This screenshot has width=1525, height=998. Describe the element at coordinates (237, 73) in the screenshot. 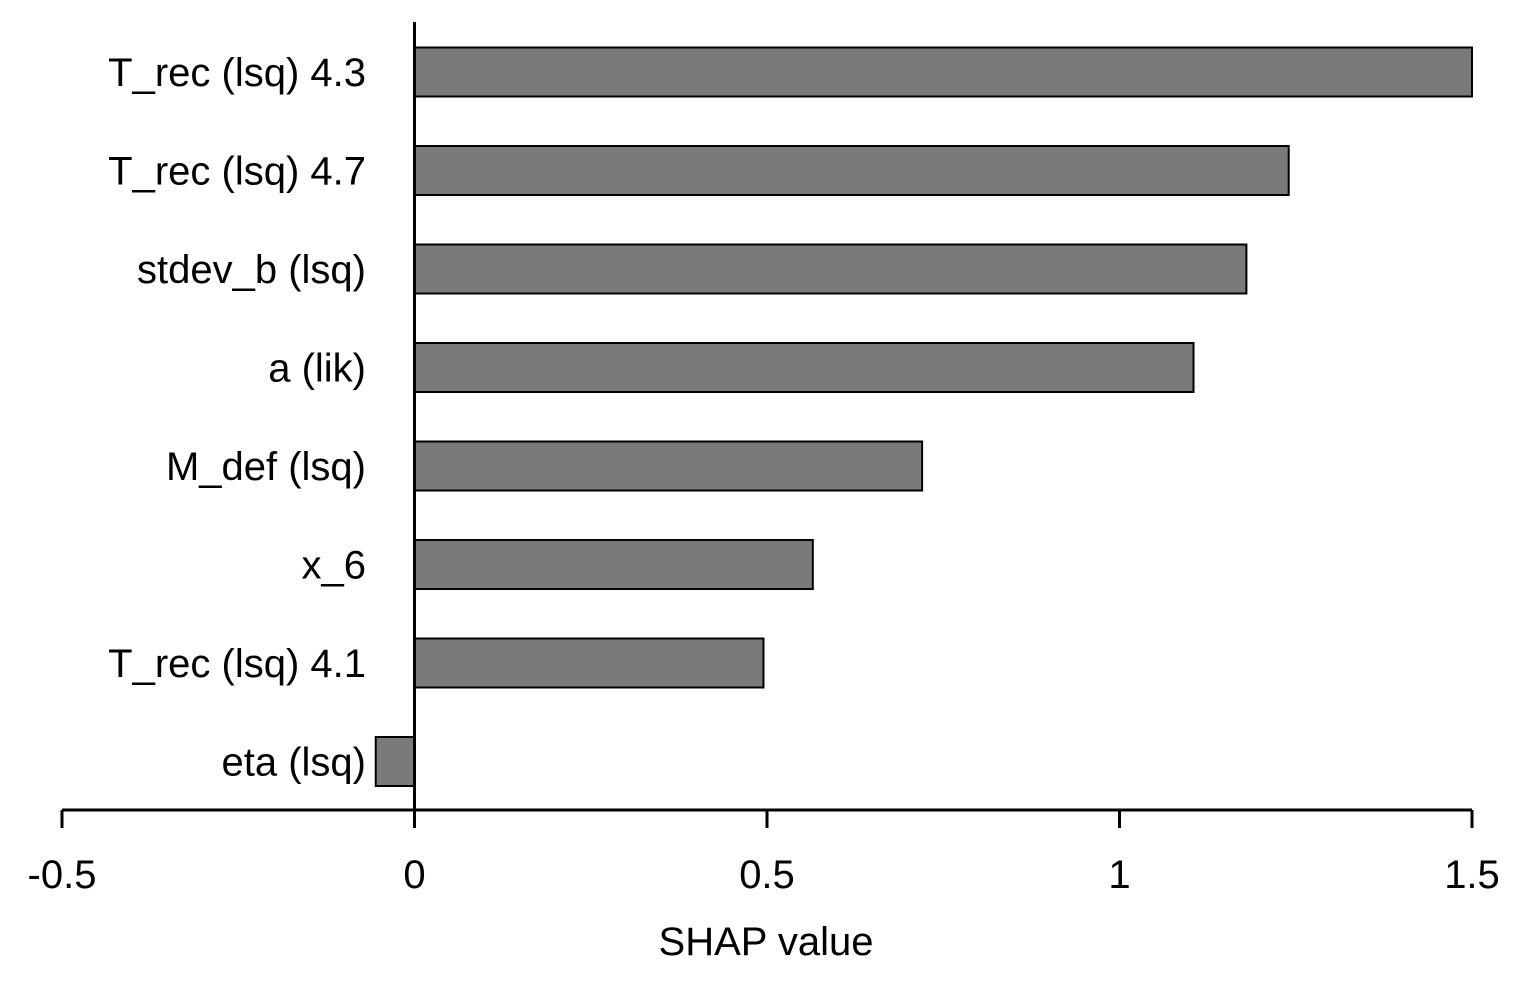

I see `category-label: T_rec (lsq) 4.3` at that location.